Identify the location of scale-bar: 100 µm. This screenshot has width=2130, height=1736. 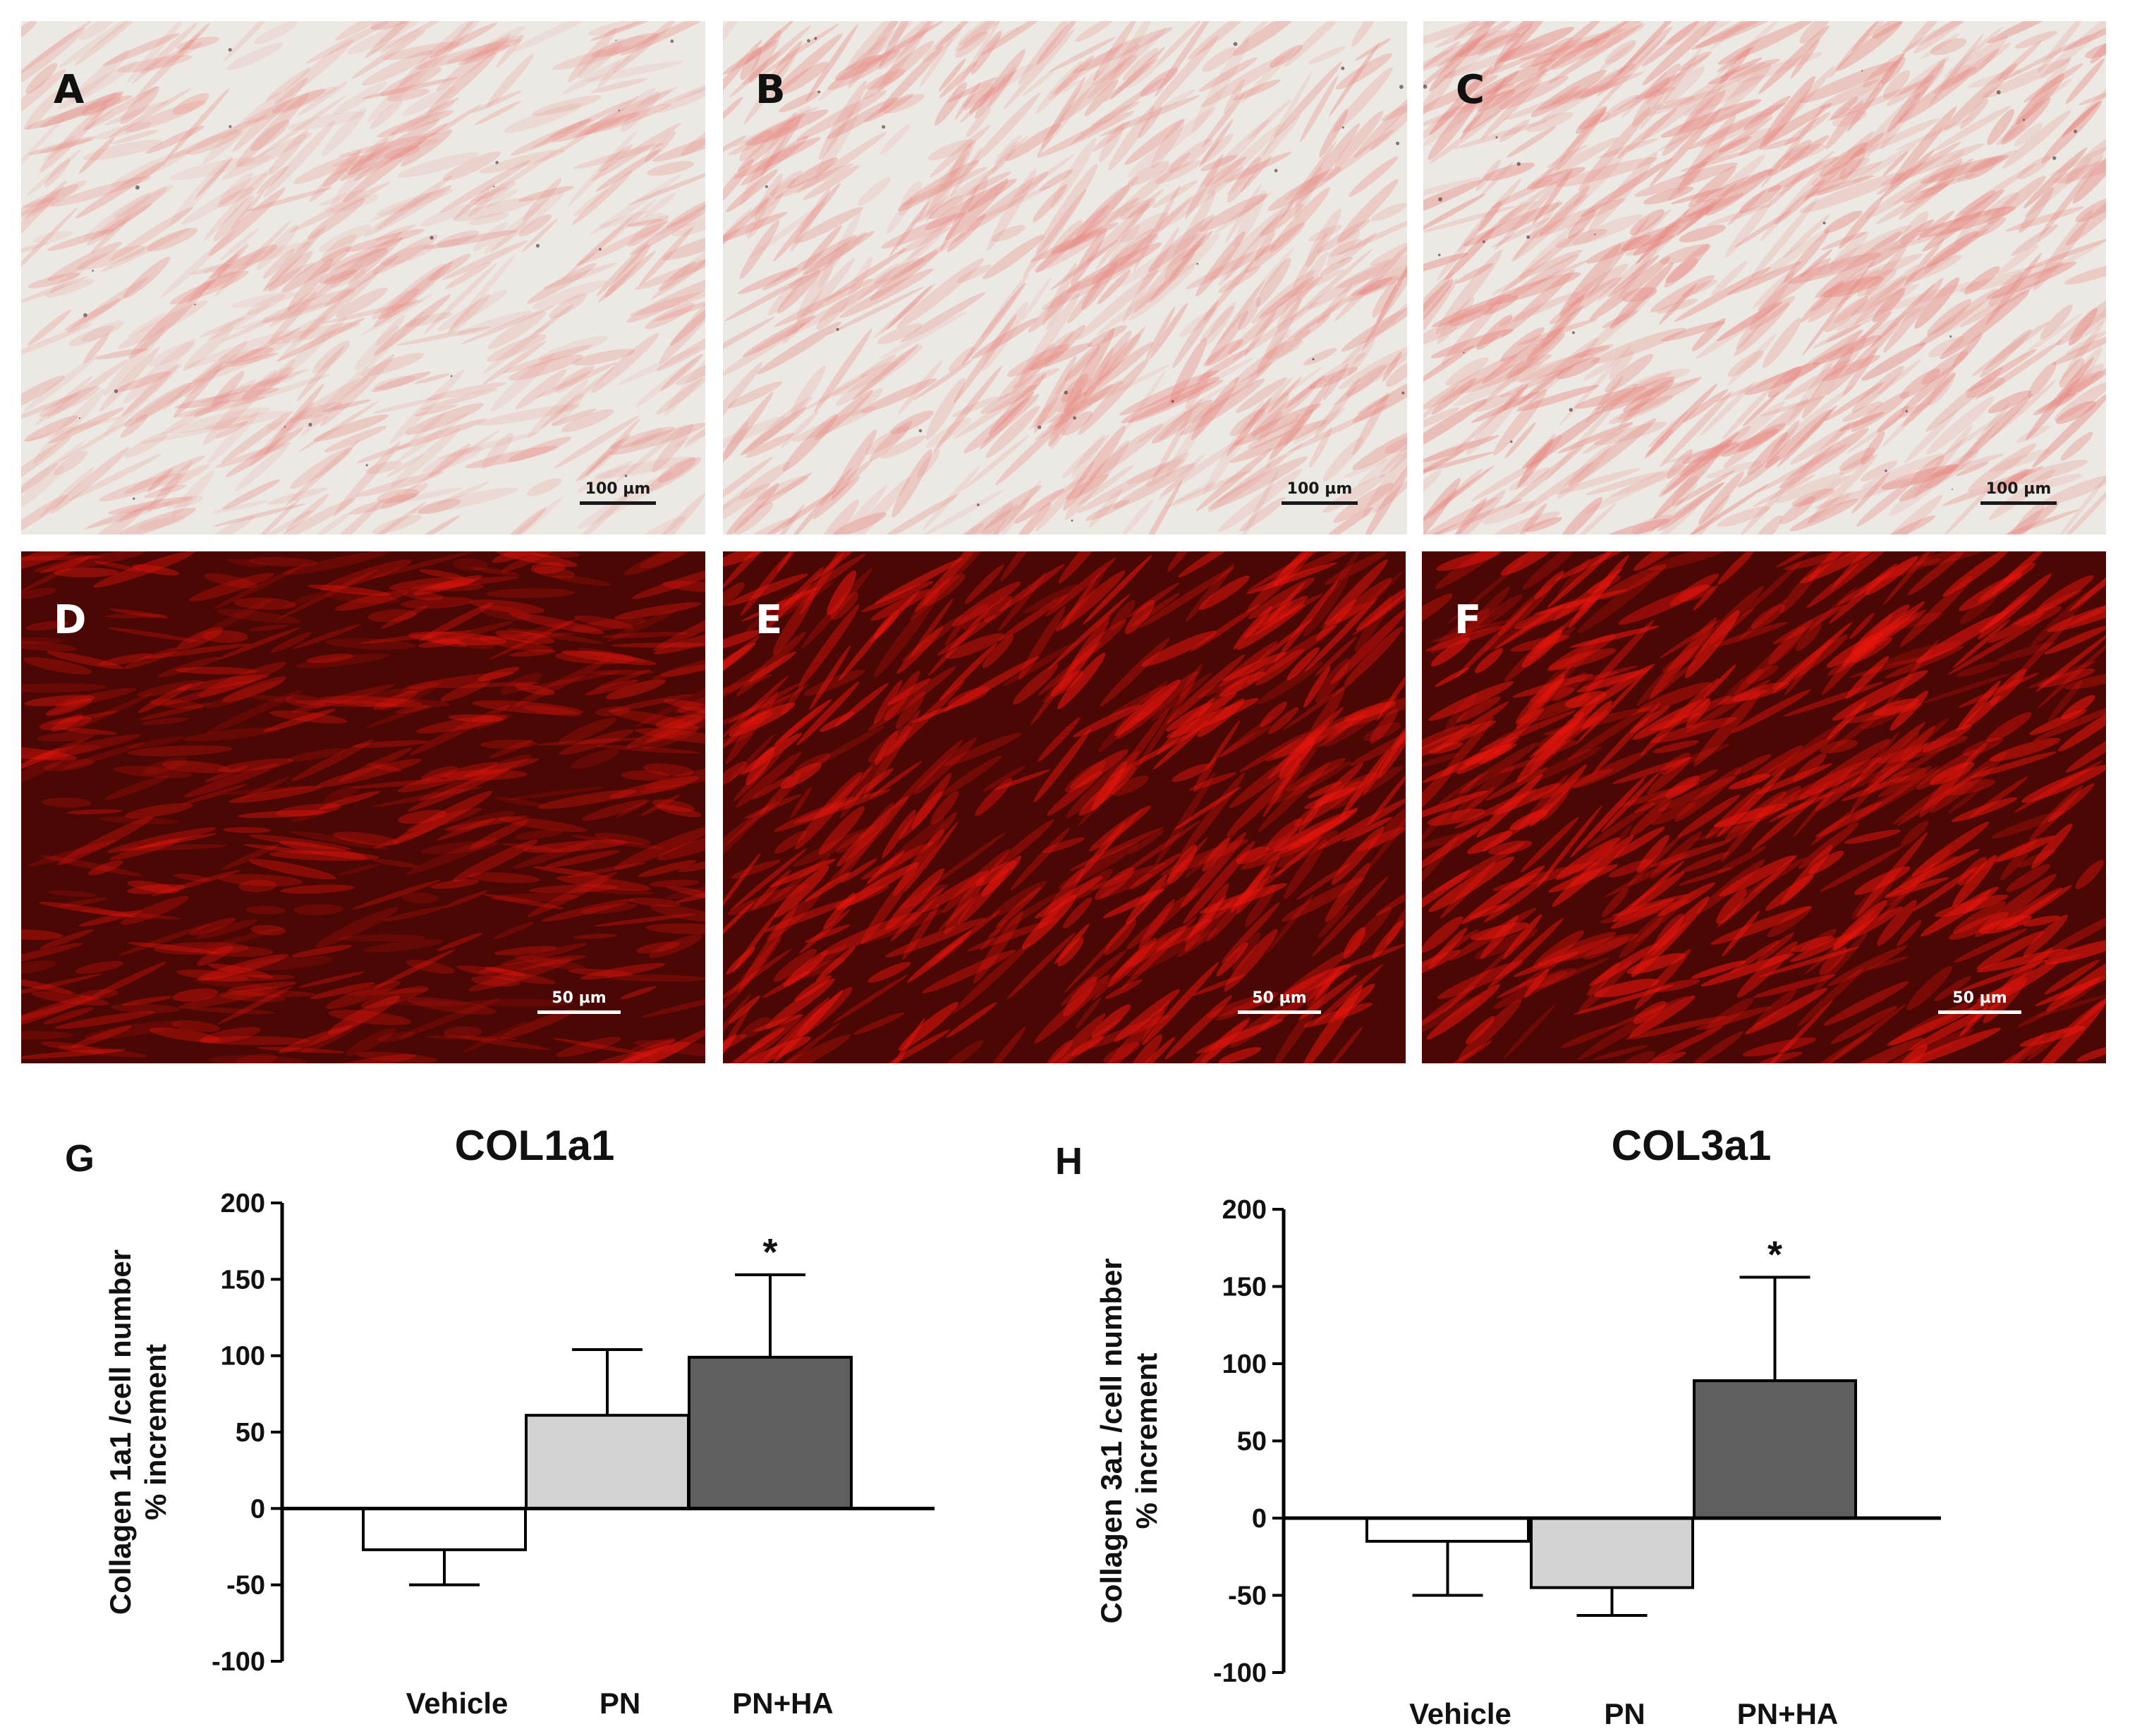
(2019, 494).